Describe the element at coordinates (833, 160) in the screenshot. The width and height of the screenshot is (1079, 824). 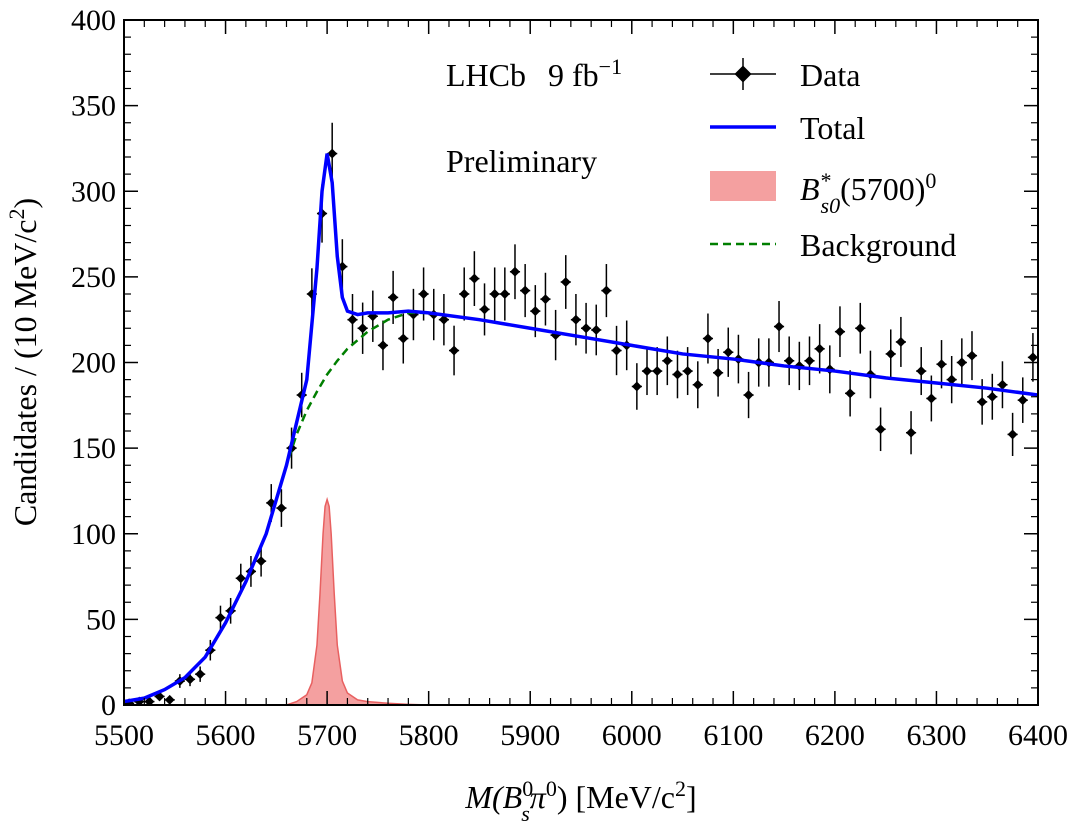
I see `legend: Data Total B* s0(5700)0 Background` at that location.